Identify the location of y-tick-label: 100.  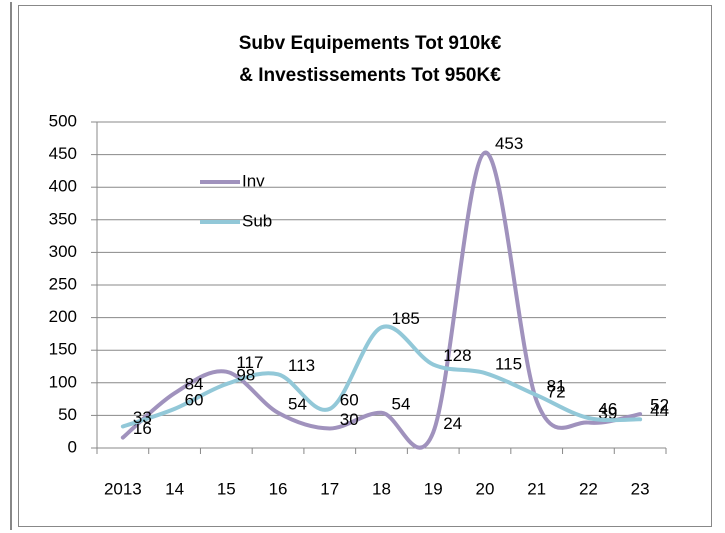
(63, 381).